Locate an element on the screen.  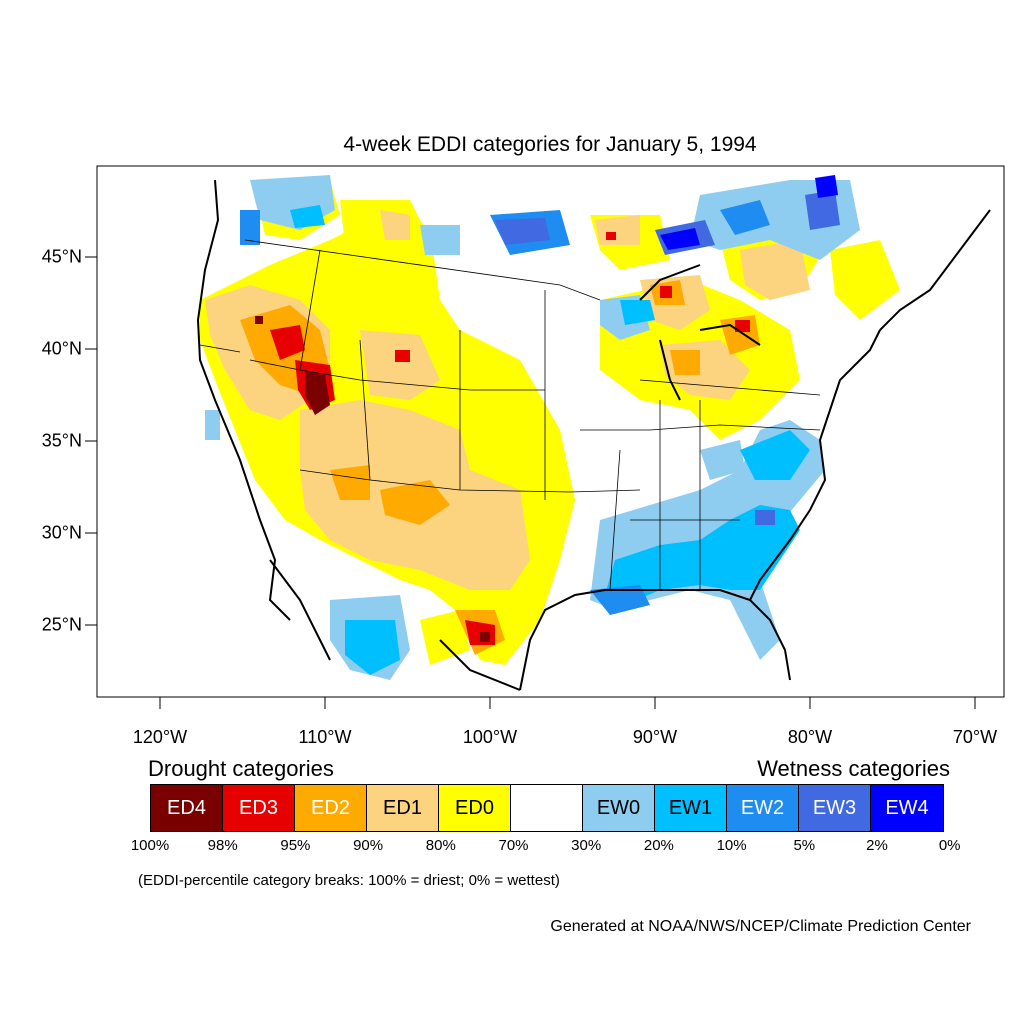
legend-swatch-ew4: EW4 is located at coordinates (907, 808).